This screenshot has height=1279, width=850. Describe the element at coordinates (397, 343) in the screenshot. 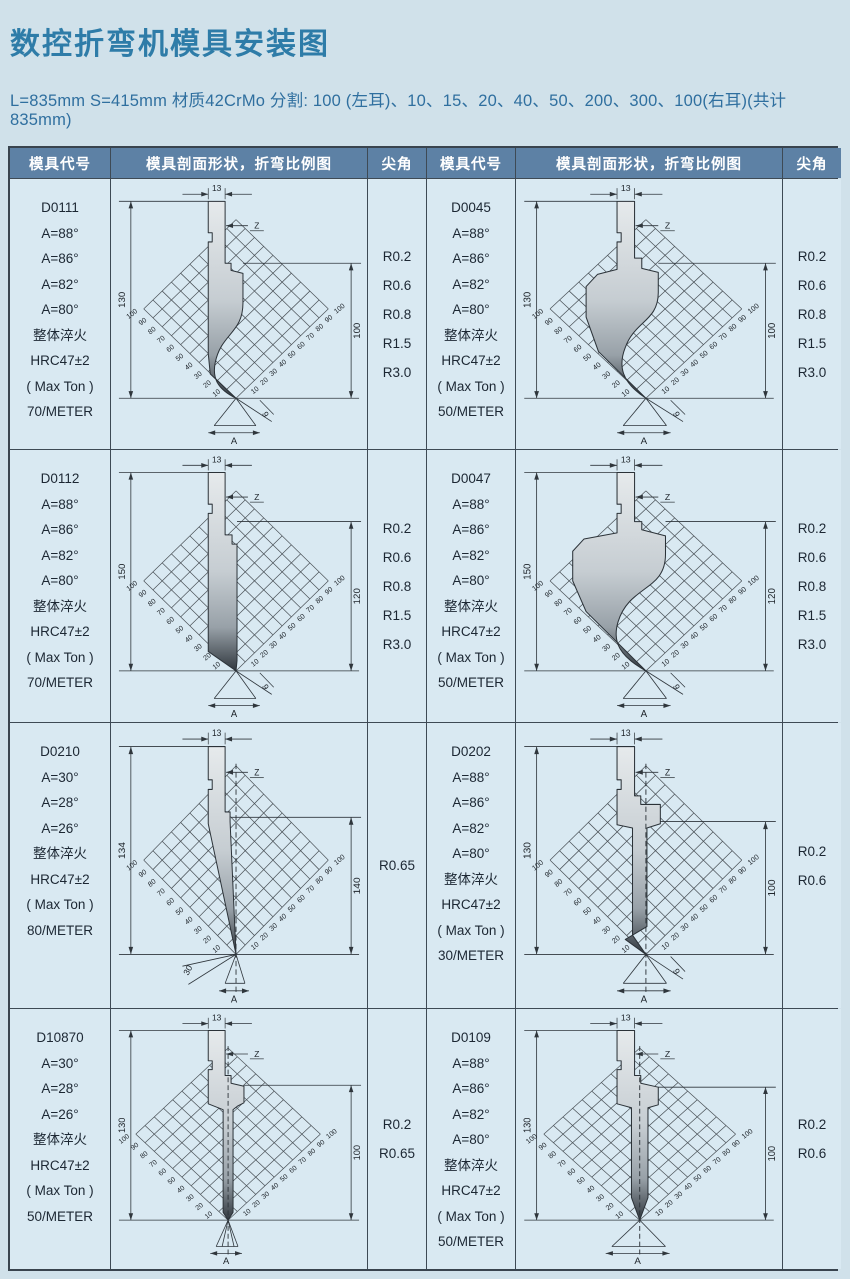

I see `tip-radius-value: R1.5` at that location.